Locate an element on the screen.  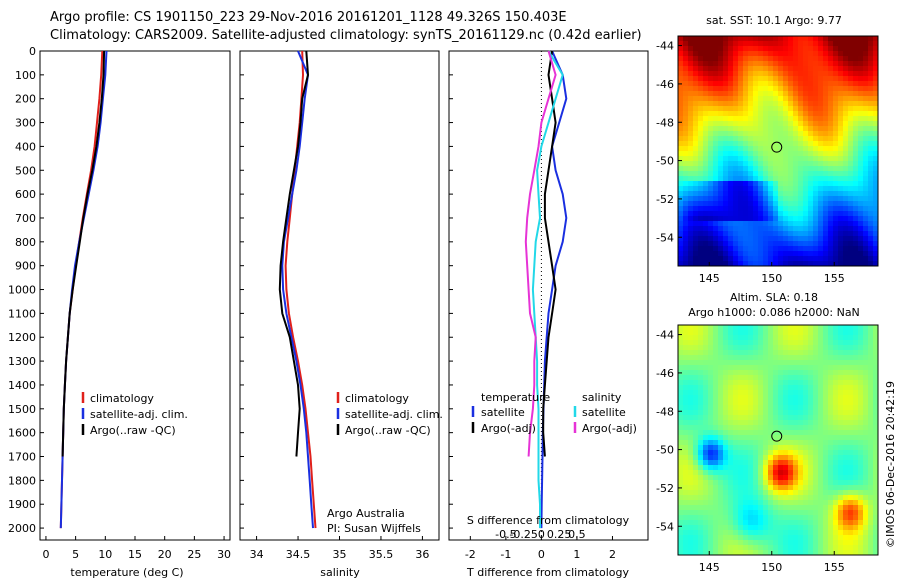
depth-tick-label: 1400 is located at coordinates (22, 385).